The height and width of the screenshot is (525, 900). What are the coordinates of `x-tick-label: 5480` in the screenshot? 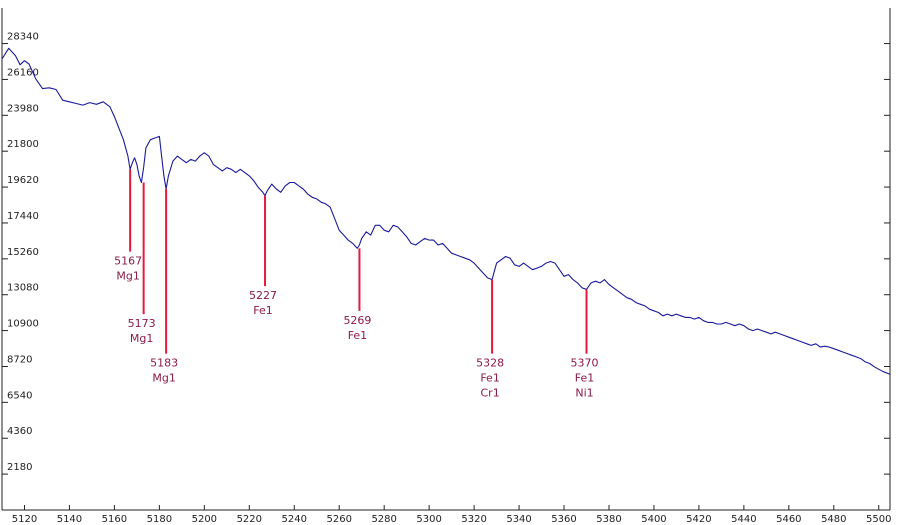 It's located at (833, 519).